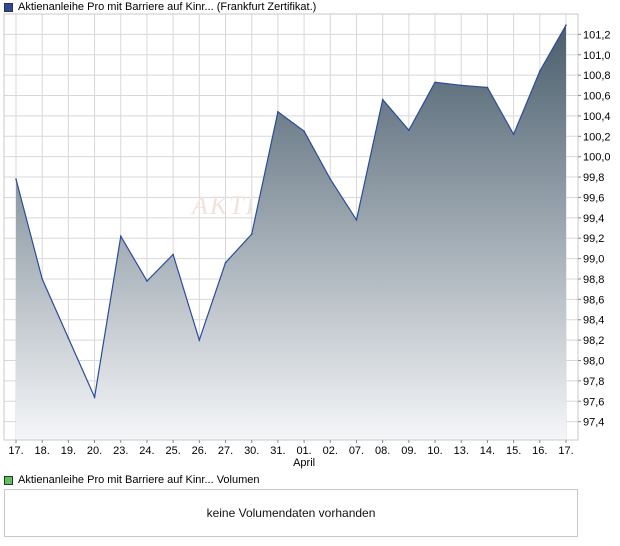  I want to click on y-tick-label: 98,0, so click(593, 362).